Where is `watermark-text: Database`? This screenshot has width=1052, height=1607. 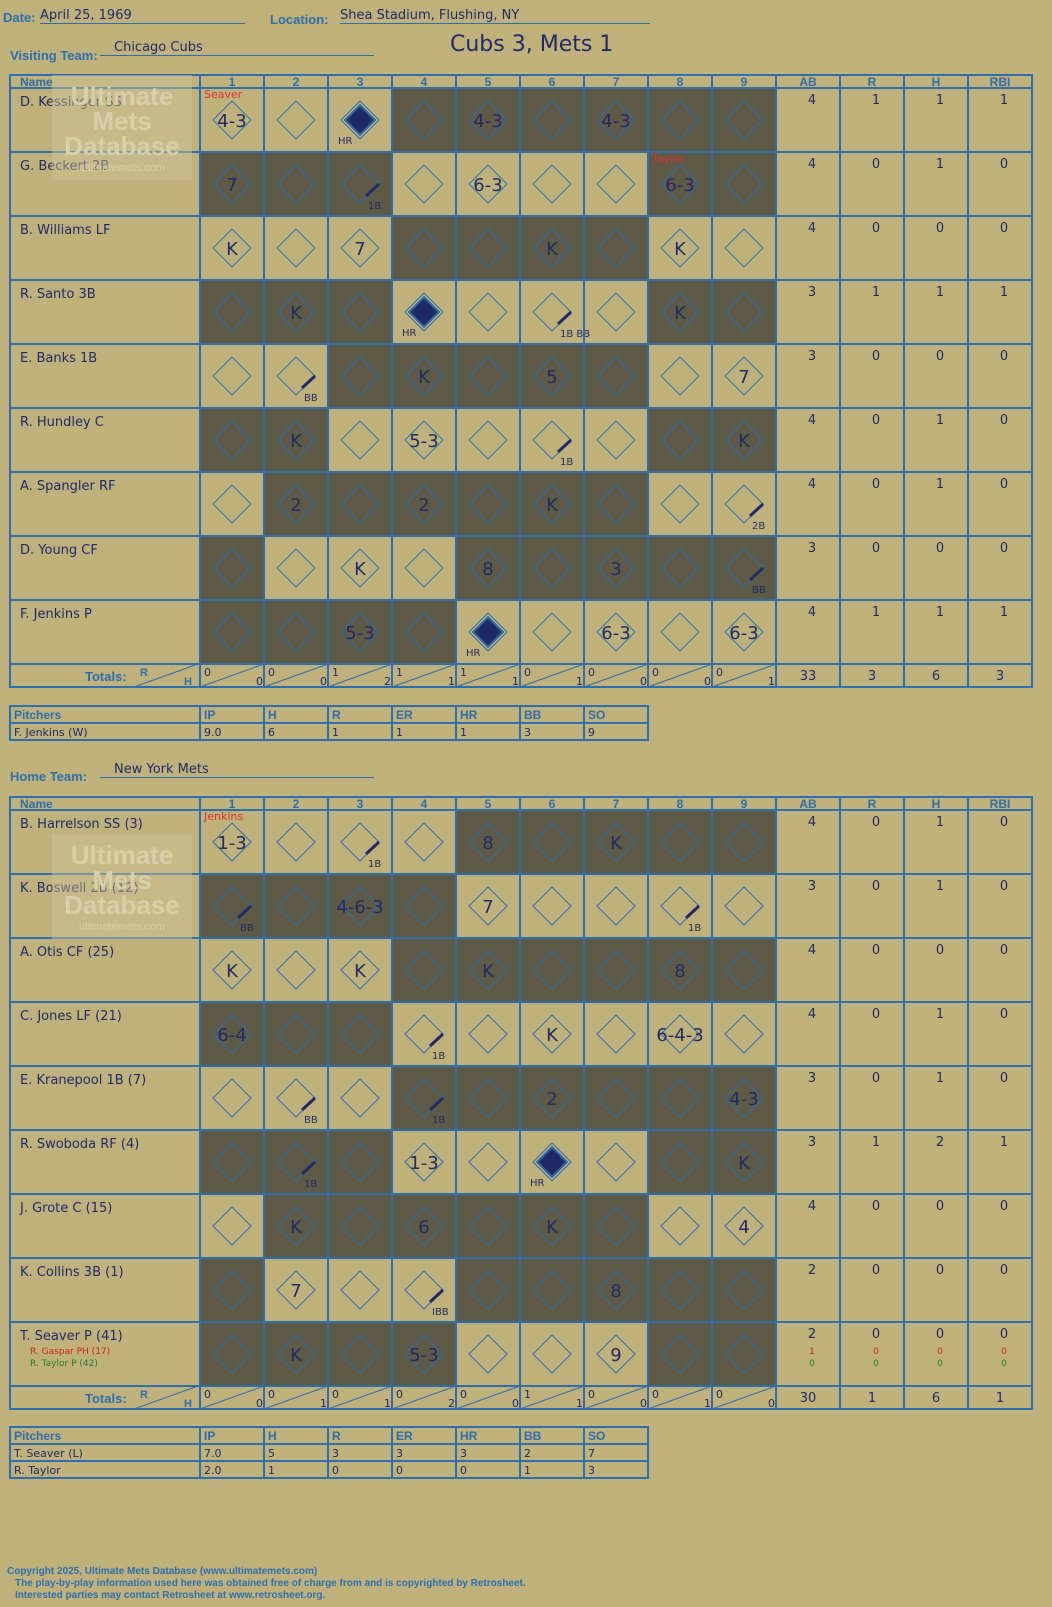 watermark-text: Database is located at coordinates (122, 146).